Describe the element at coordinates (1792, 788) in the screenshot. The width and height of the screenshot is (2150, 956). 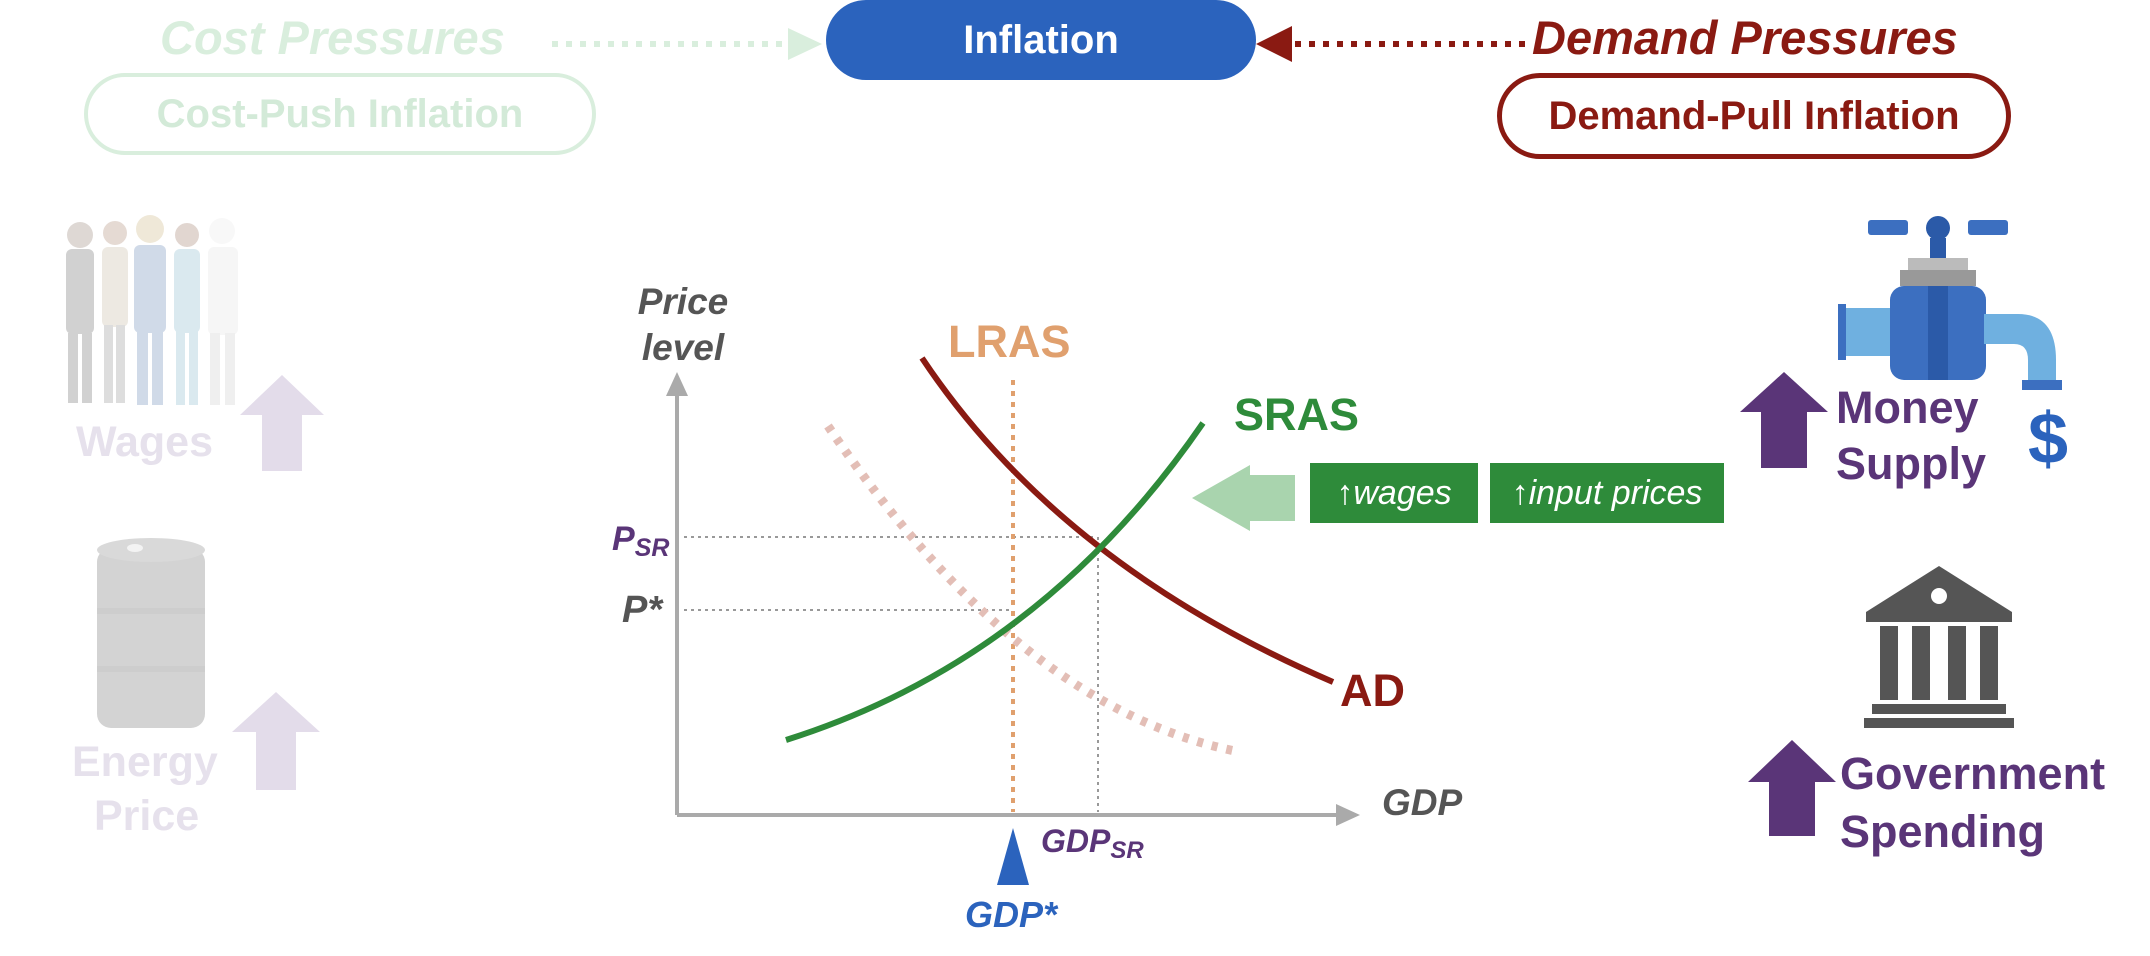
I see `gov-up-arrow-icon` at that location.